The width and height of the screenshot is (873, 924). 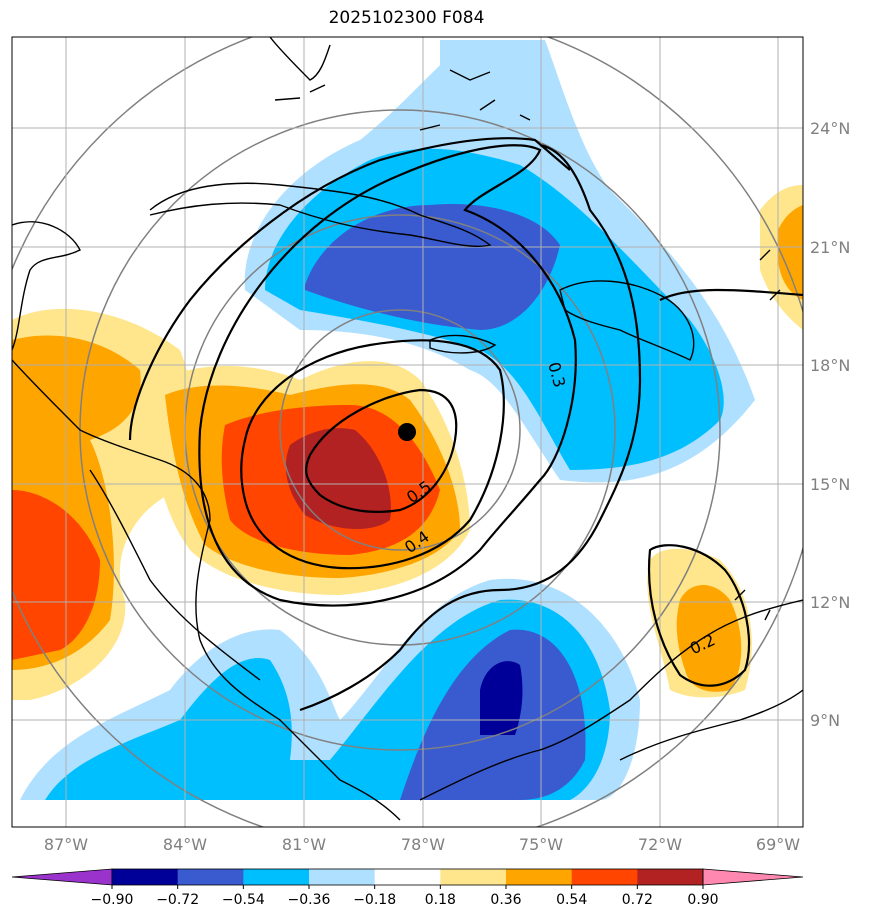 What do you see at coordinates (66, 844) in the screenshot?
I see `lon-label-87w: 87°W` at bounding box center [66, 844].